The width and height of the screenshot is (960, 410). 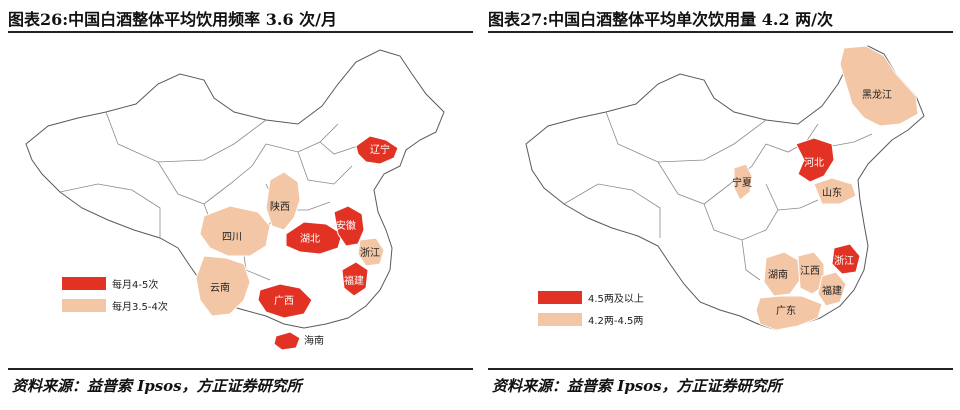 I want to click on figure-27-title: 图表27:中国白酒整体平均单次饮用量 4.2 两/次, so click(x=660, y=19).